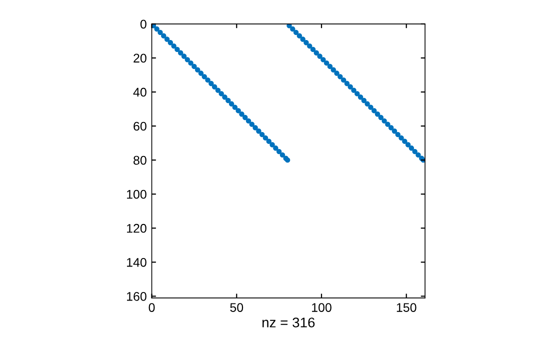  Describe the element at coordinates (136, 194) in the screenshot. I see `y-tick-label: 100` at that location.